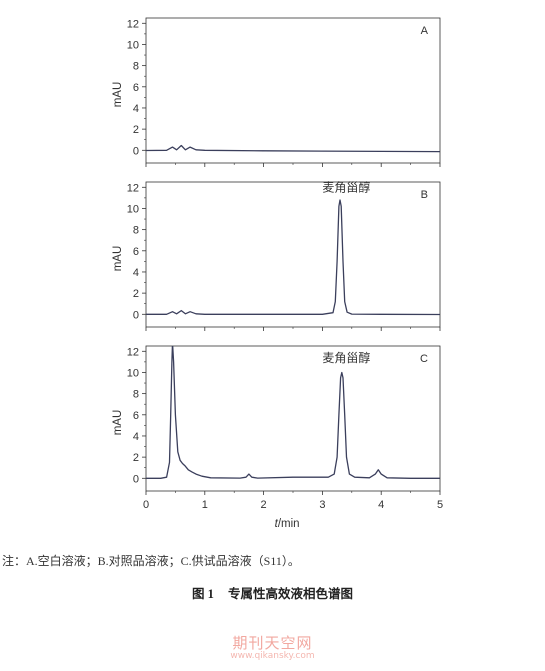 The width and height of the screenshot is (545, 671). I want to click on panel-letter-a: A, so click(425, 31).